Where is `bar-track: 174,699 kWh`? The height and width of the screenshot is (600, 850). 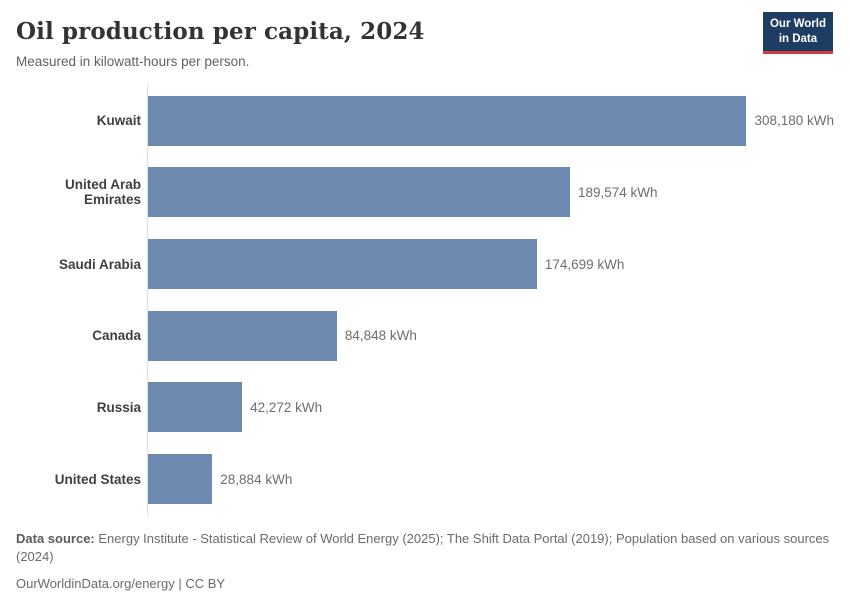 bar-track: 174,699 kWh is located at coordinates (491, 264).